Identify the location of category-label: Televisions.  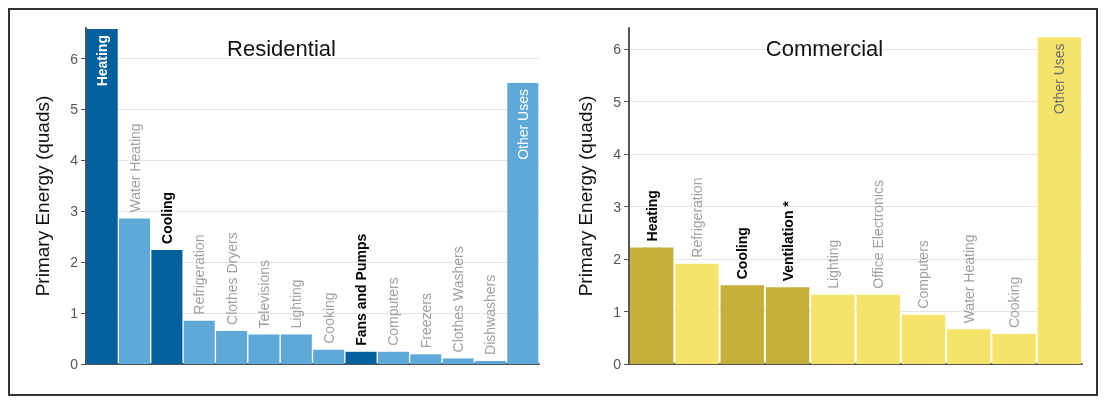
(263, 294).